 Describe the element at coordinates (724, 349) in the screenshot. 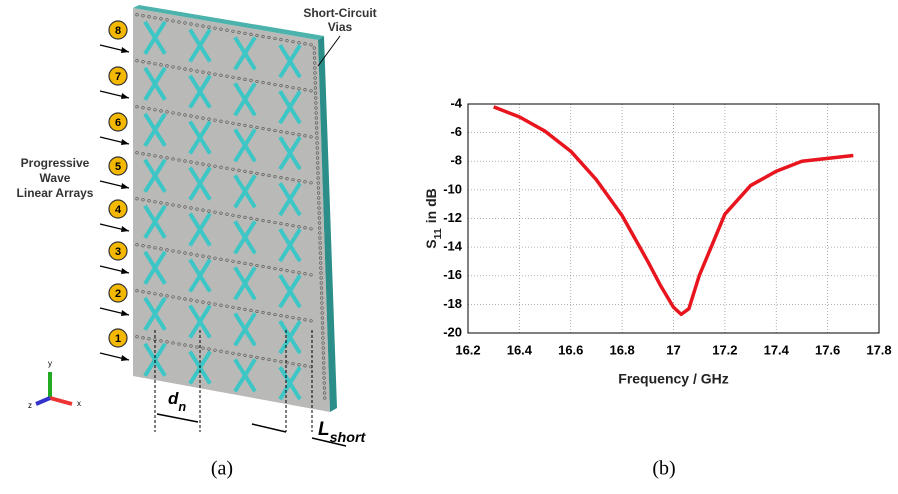

I see `x-tick-label: 17.2` at that location.